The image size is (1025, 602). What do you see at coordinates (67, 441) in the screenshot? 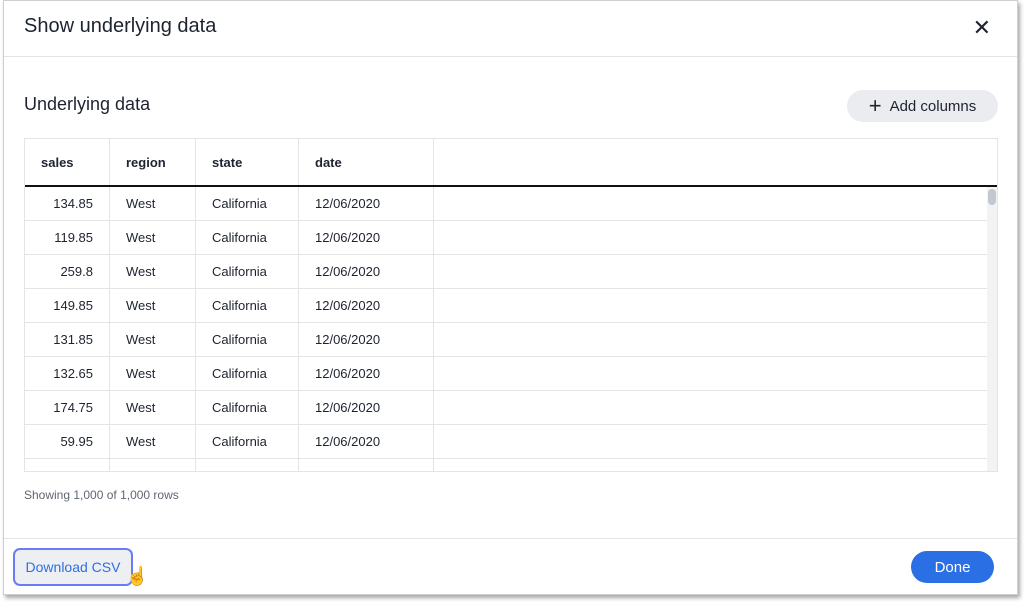
I see `table-cell-sales: 59.95` at bounding box center [67, 441].